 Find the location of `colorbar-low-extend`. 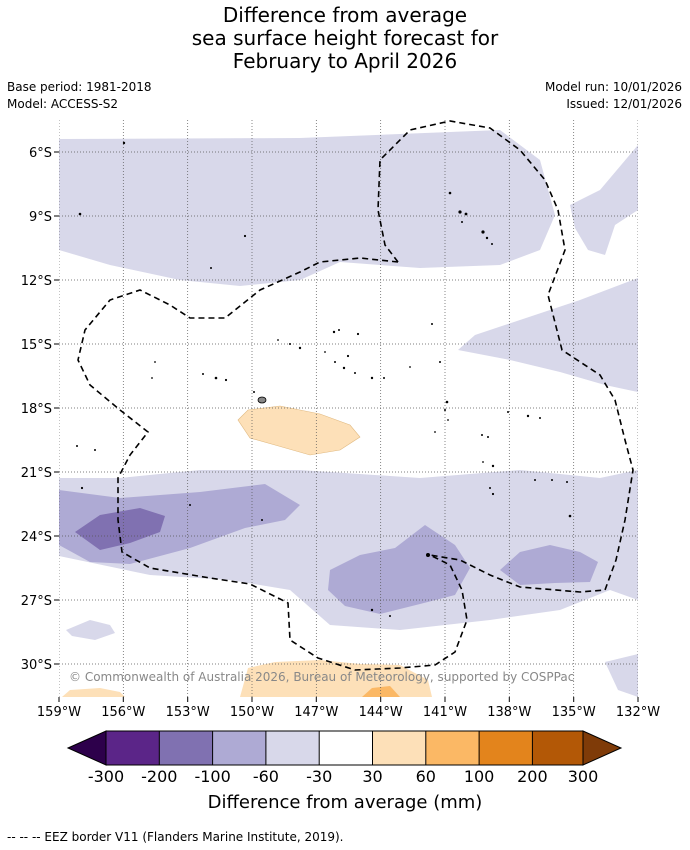

colorbar-low-extend is located at coordinates (86, 748).